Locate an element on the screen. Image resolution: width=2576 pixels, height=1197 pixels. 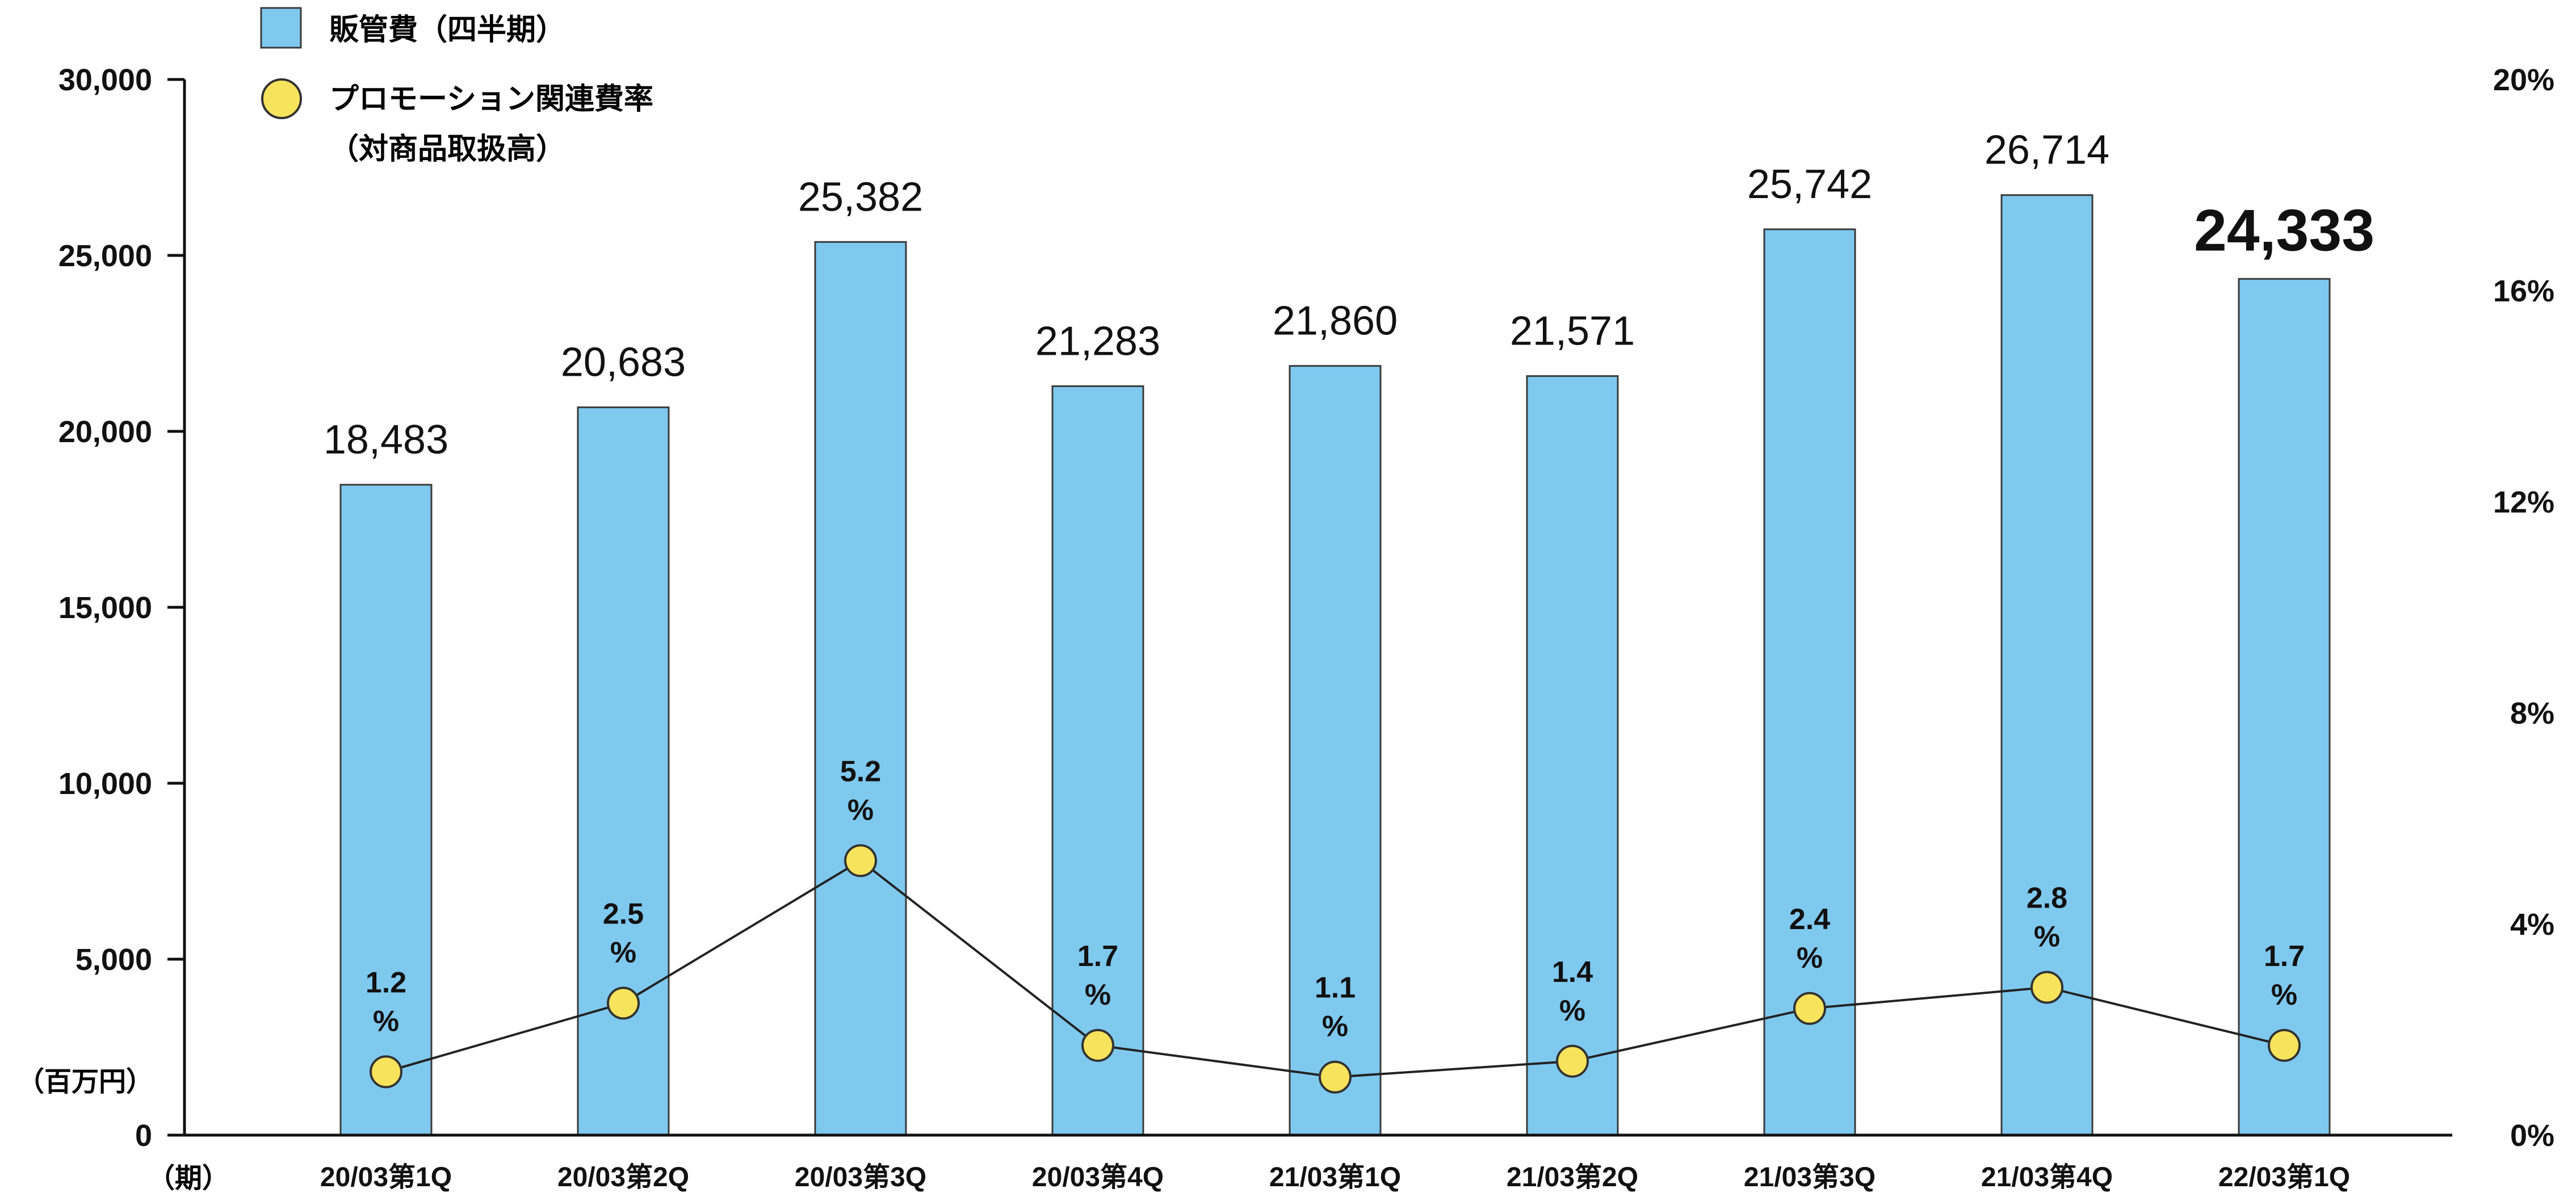
bar-value-label: 21,571 is located at coordinates (1572, 331).